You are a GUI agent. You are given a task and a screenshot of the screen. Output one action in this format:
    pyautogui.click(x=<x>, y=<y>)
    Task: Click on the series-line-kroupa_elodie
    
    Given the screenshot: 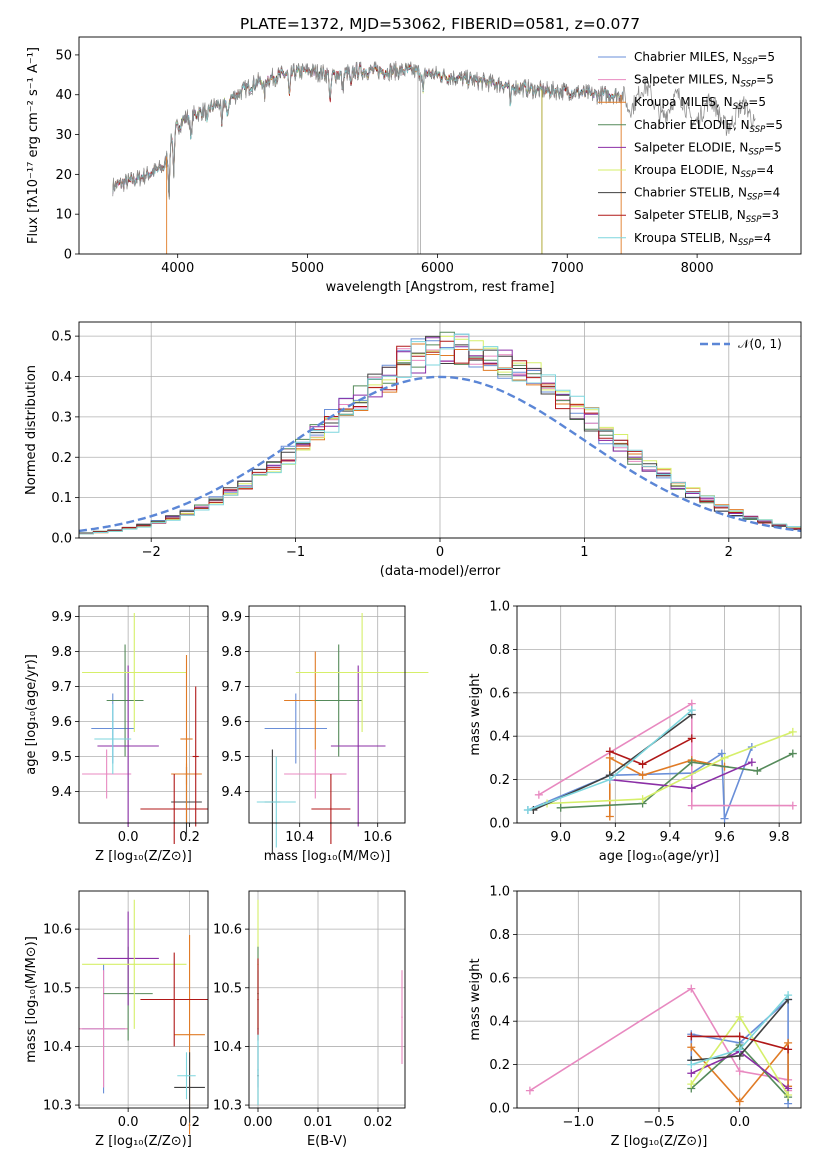 What is the action you would take?
    pyautogui.click(x=670, y=768)
    